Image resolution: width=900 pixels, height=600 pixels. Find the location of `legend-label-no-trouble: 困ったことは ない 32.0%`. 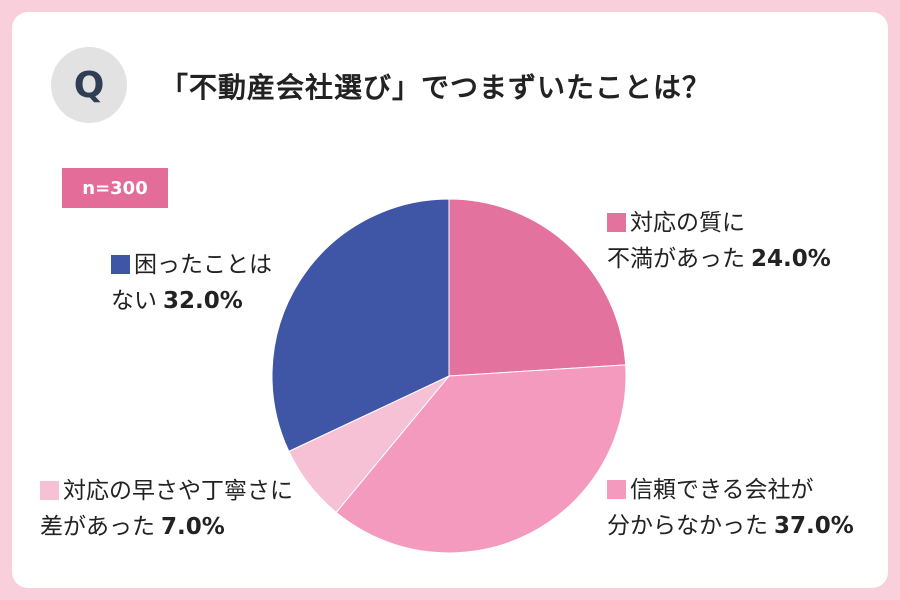

legend-label-no-trouble: 困ったことは ない 32.0% is located at coordinates (191, 283).